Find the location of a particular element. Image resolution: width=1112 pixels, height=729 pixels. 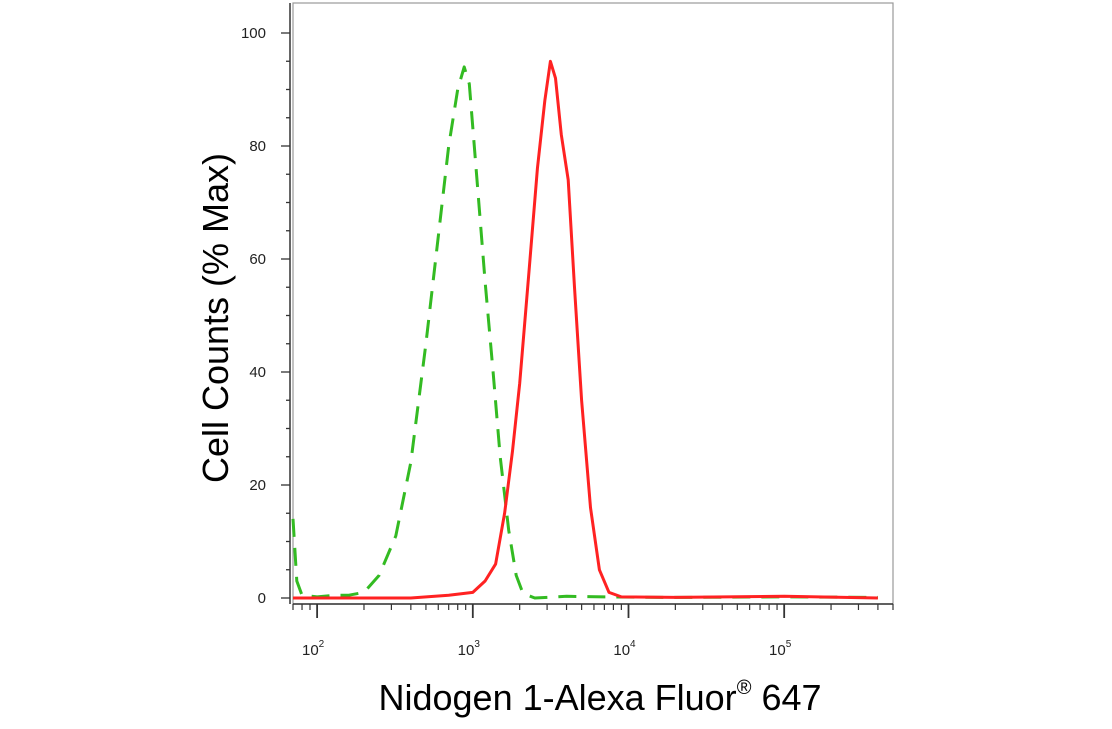

x-axis: 10² 10³ 10⁴ 10⁵ is located at coordinates (593, 631).